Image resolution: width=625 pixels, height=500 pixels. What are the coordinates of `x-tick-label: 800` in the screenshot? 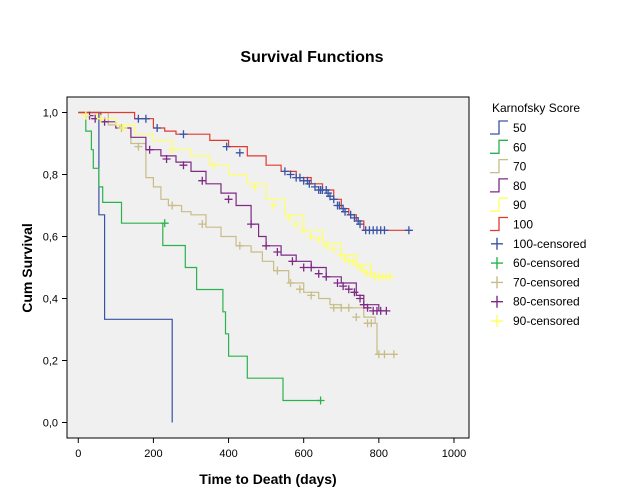 It's located at (379, 454).